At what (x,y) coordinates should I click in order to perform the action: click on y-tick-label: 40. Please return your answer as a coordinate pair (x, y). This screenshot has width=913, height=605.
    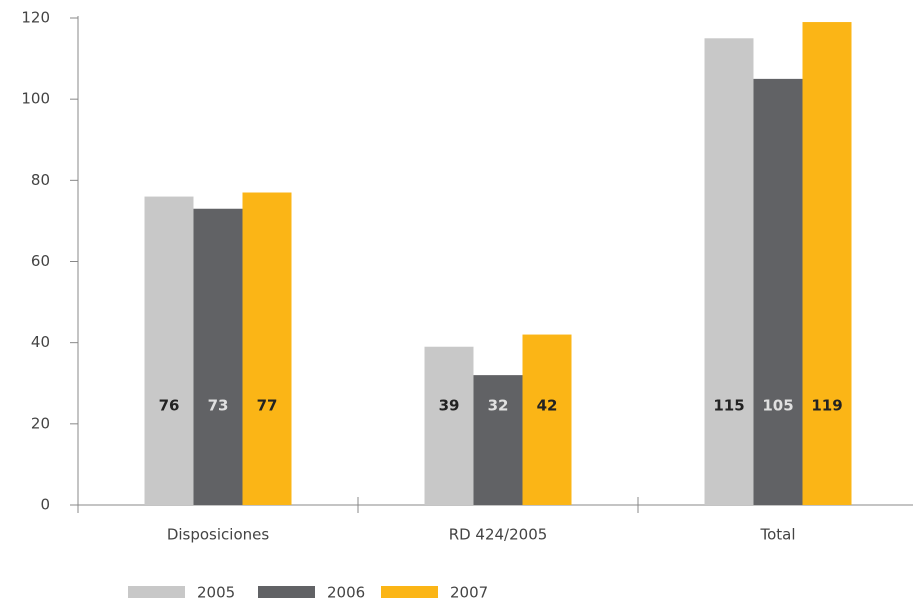
    Looking at the image, I should click on (40, 342).